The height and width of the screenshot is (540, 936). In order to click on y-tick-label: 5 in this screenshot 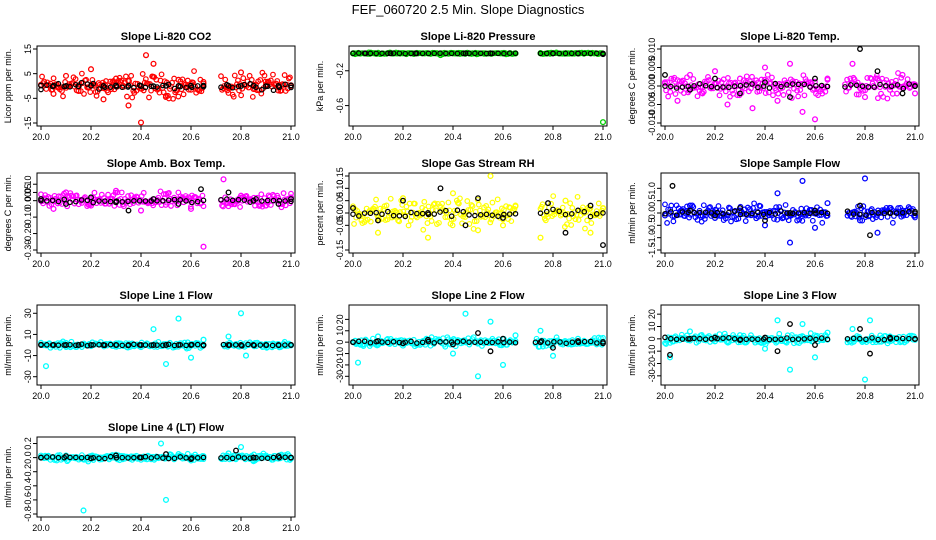, I will do `click(28, 73)`.